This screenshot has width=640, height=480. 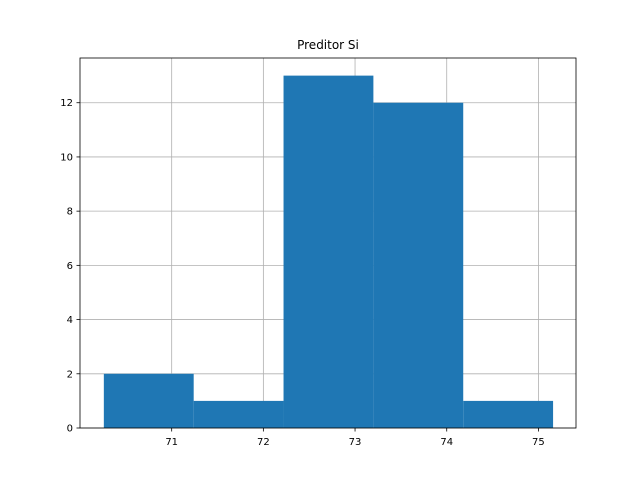 I want to click on y-axis-ticks: 0 2 4 6 8 10 12, so click(x=70, y=266).